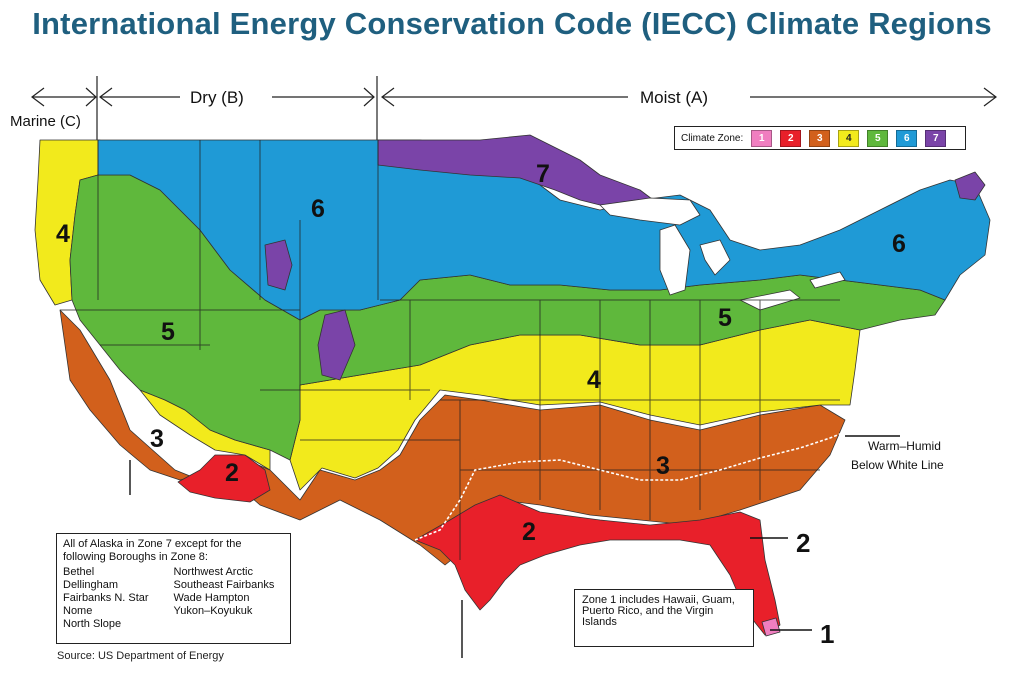 Image resolution: width=1024 pixels, height=680 pixels. I want to click on zone-7-maine-region, so click(970, 186).